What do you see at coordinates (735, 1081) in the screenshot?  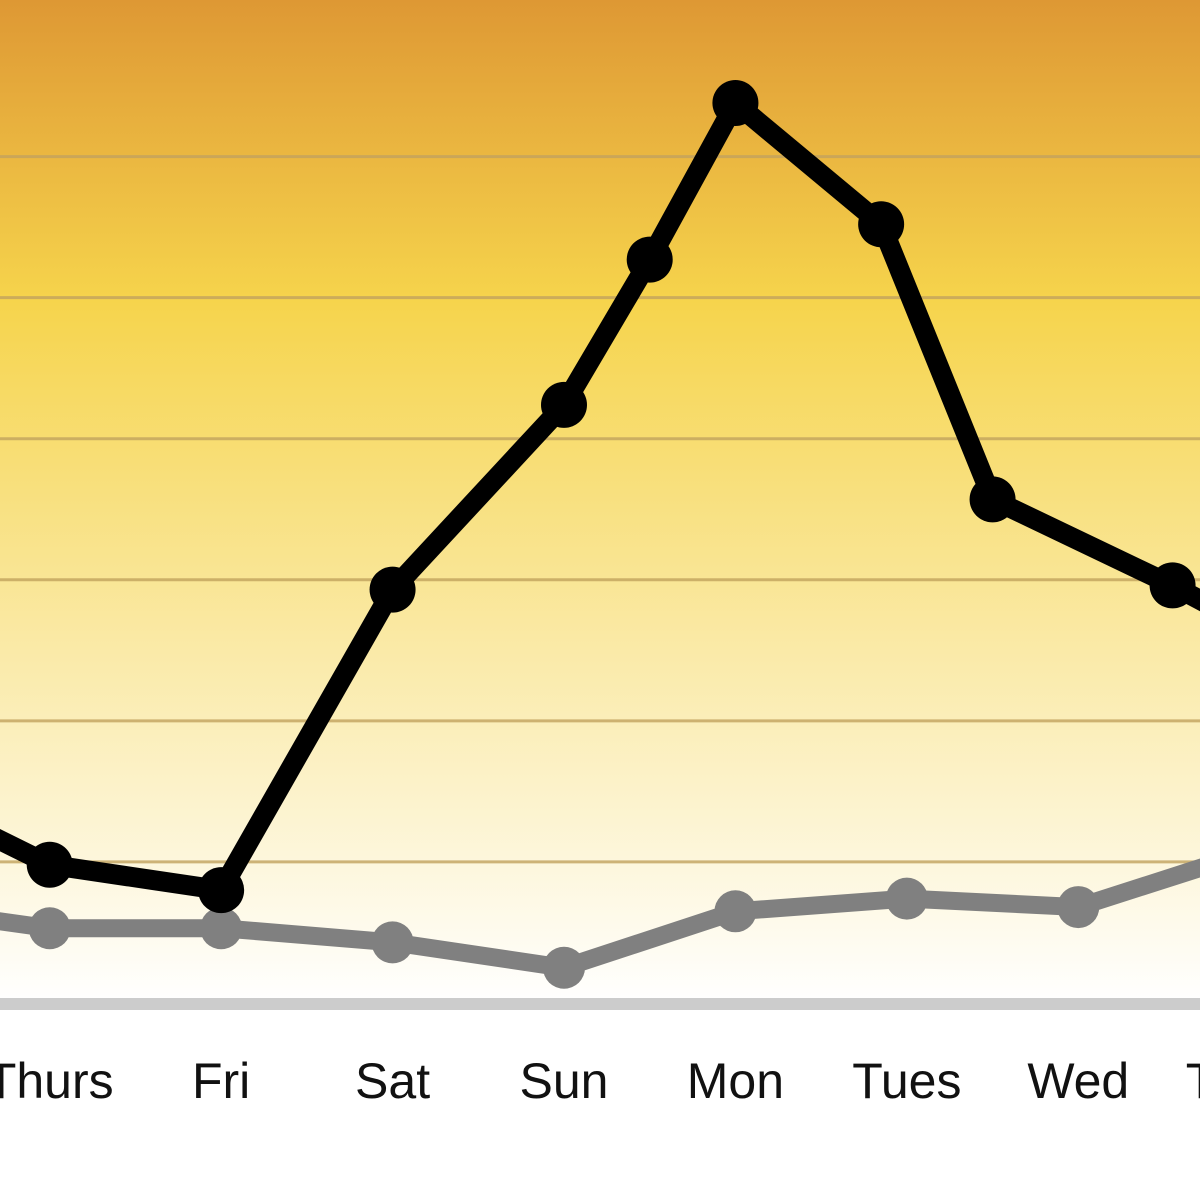 I see `x-tick-label: Mon` at bounding box center [735, 1081].